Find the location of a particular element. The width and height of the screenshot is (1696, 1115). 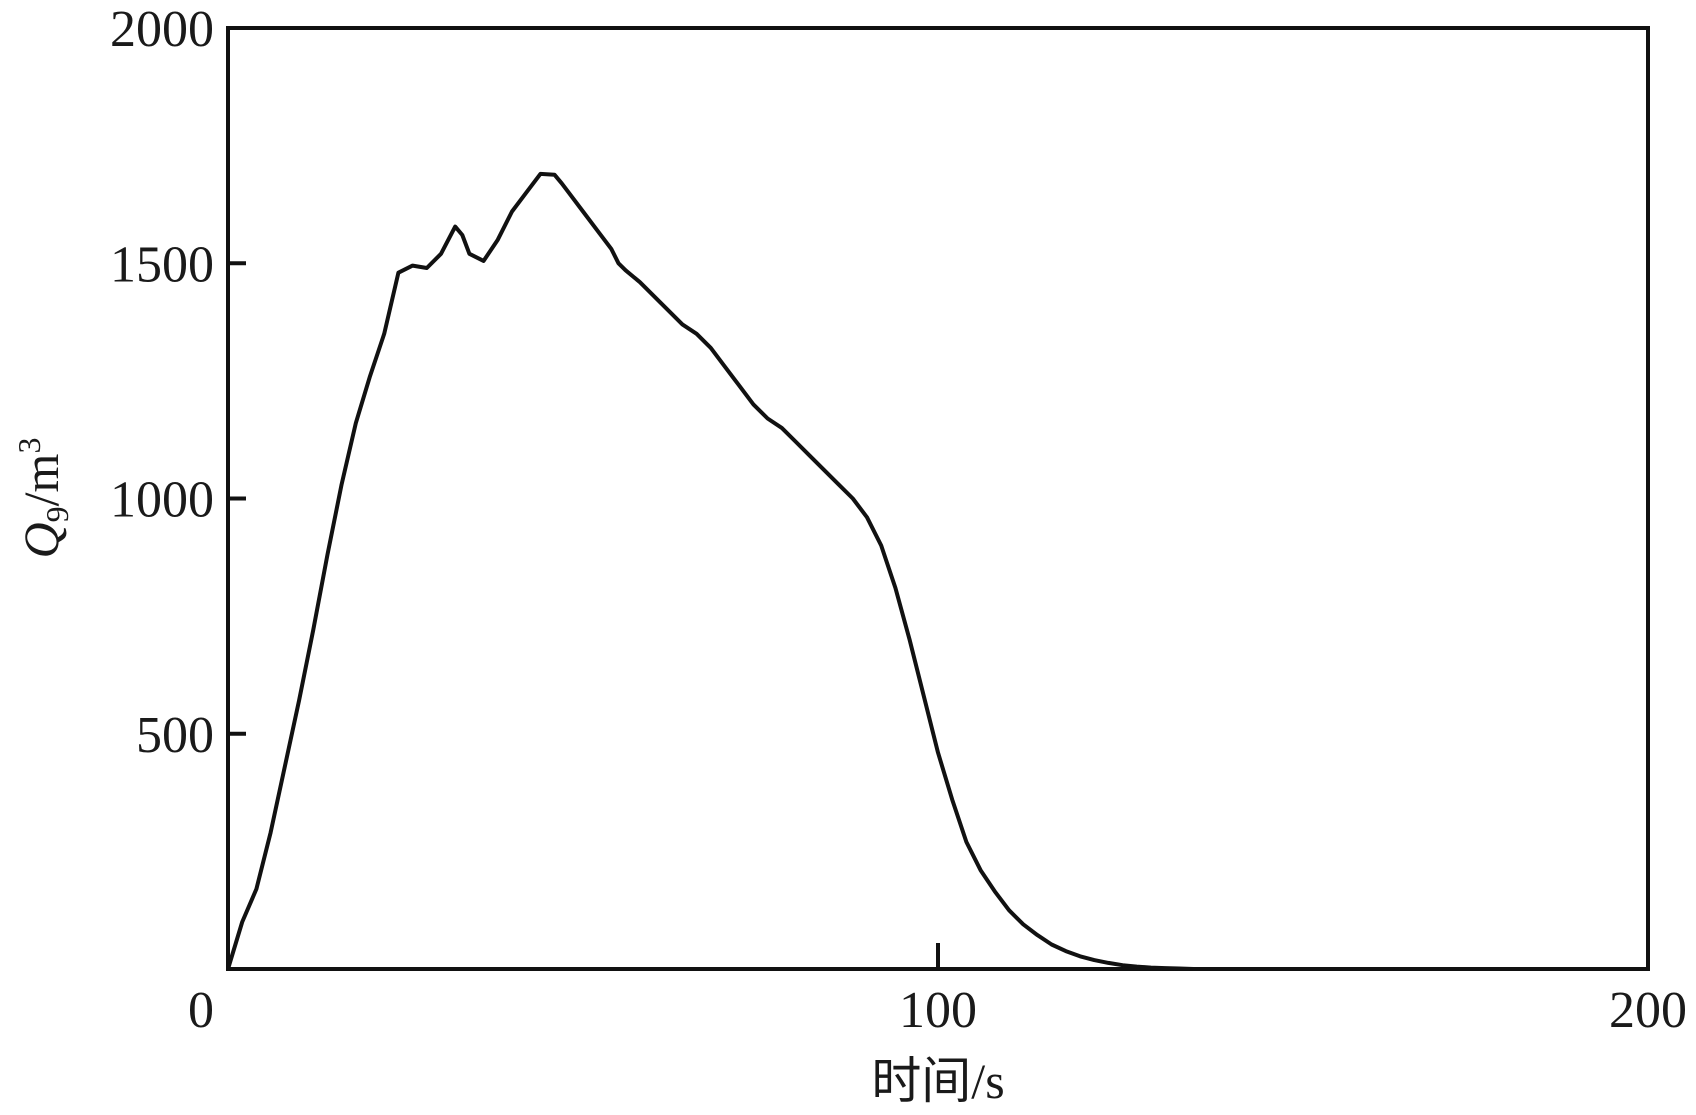

y-tick-label: 1500 is located at coordinates (162, 264).